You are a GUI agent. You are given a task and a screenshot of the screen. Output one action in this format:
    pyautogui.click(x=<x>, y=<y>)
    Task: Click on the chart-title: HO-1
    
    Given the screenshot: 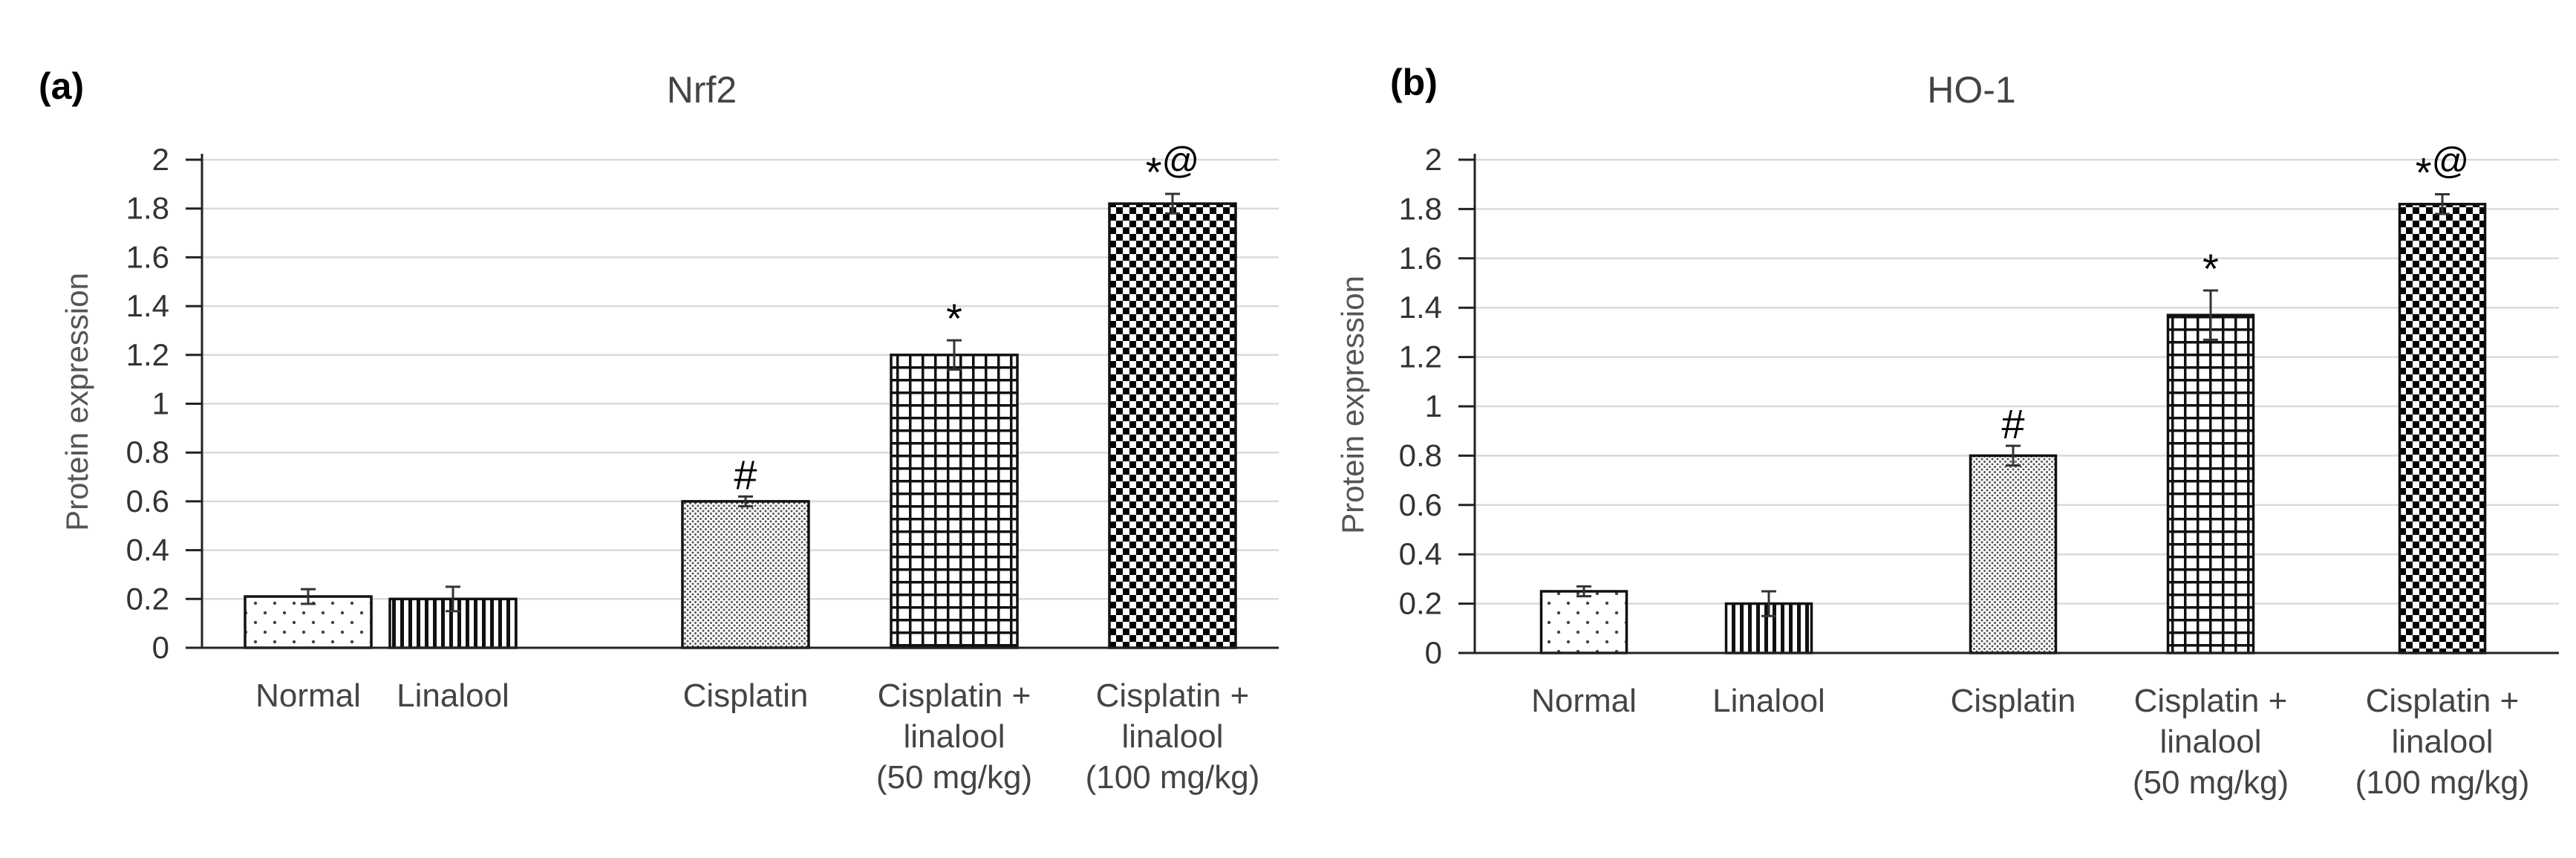 What is the action you would take?
    pyautogui.click(x=1971, y=90)
    